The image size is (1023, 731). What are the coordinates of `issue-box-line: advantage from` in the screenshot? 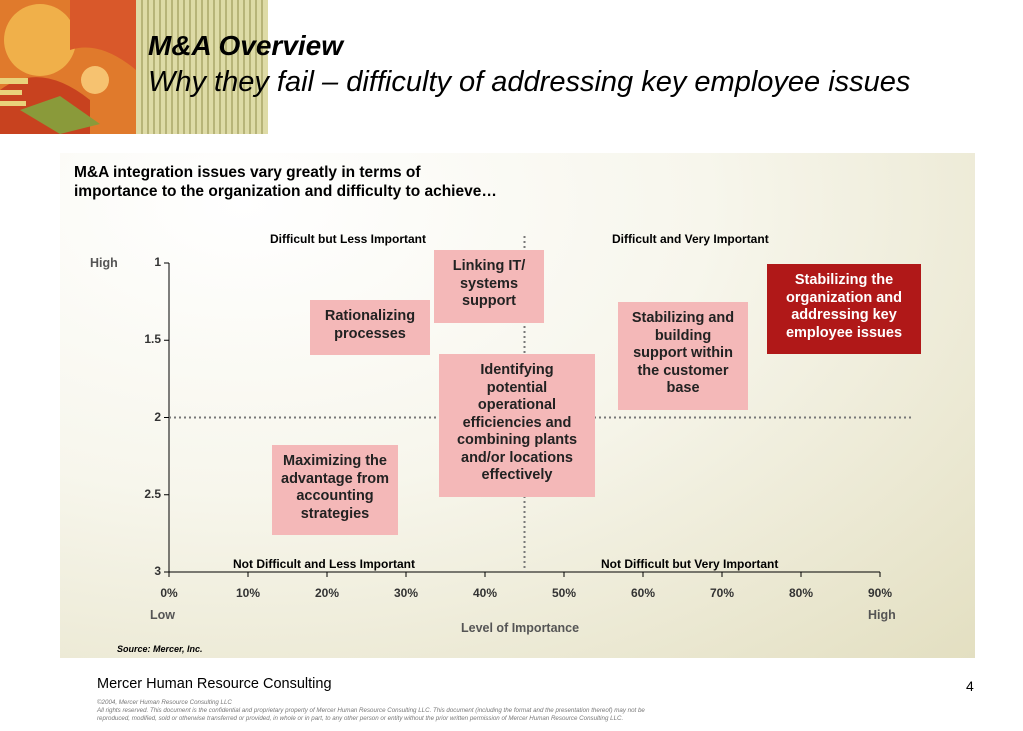 It's located at (335, 478).